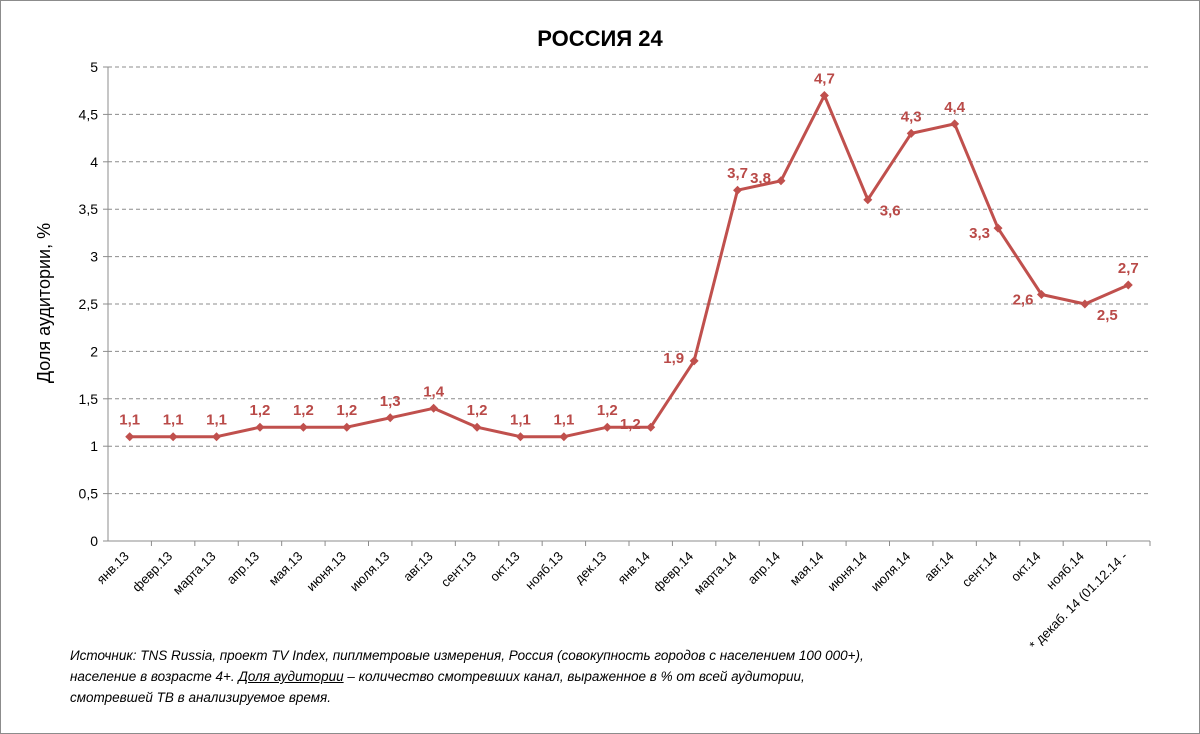  Describe the element at coordinates (242, 568) in the screenshot. I see `x-tick-label: апр.13` at that location.